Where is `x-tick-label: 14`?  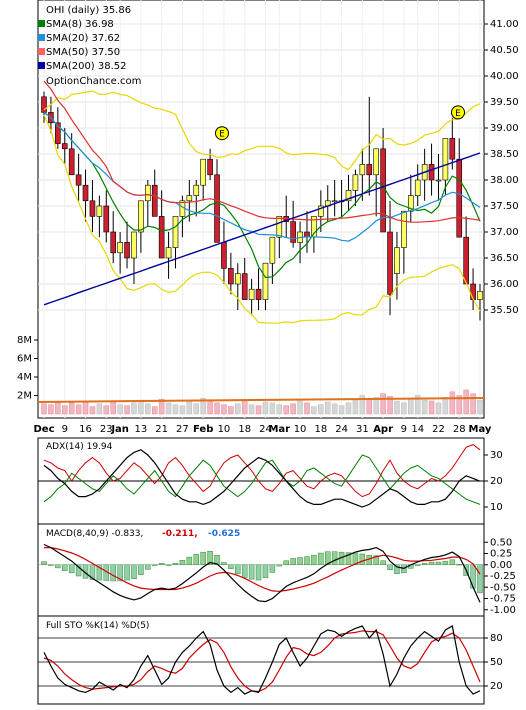
x-tick-label: 14 is located at coordinates (417, 429).